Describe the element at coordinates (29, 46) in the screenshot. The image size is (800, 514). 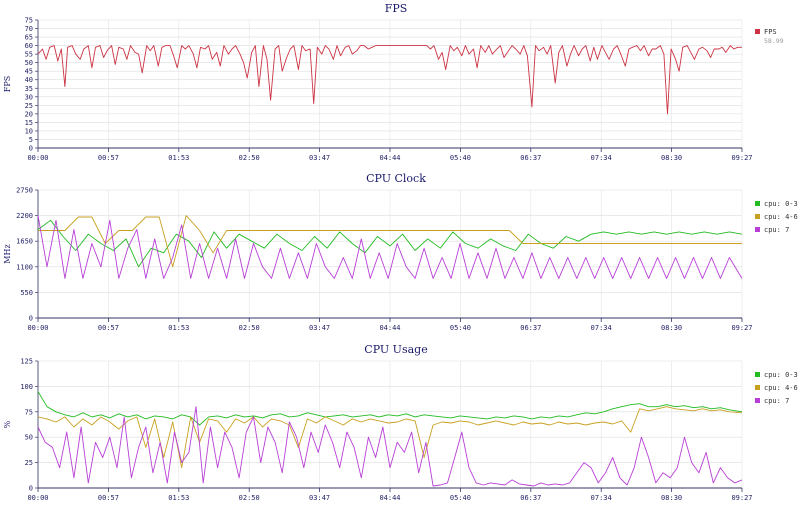
I see `y-tick-label: 60` at that location.